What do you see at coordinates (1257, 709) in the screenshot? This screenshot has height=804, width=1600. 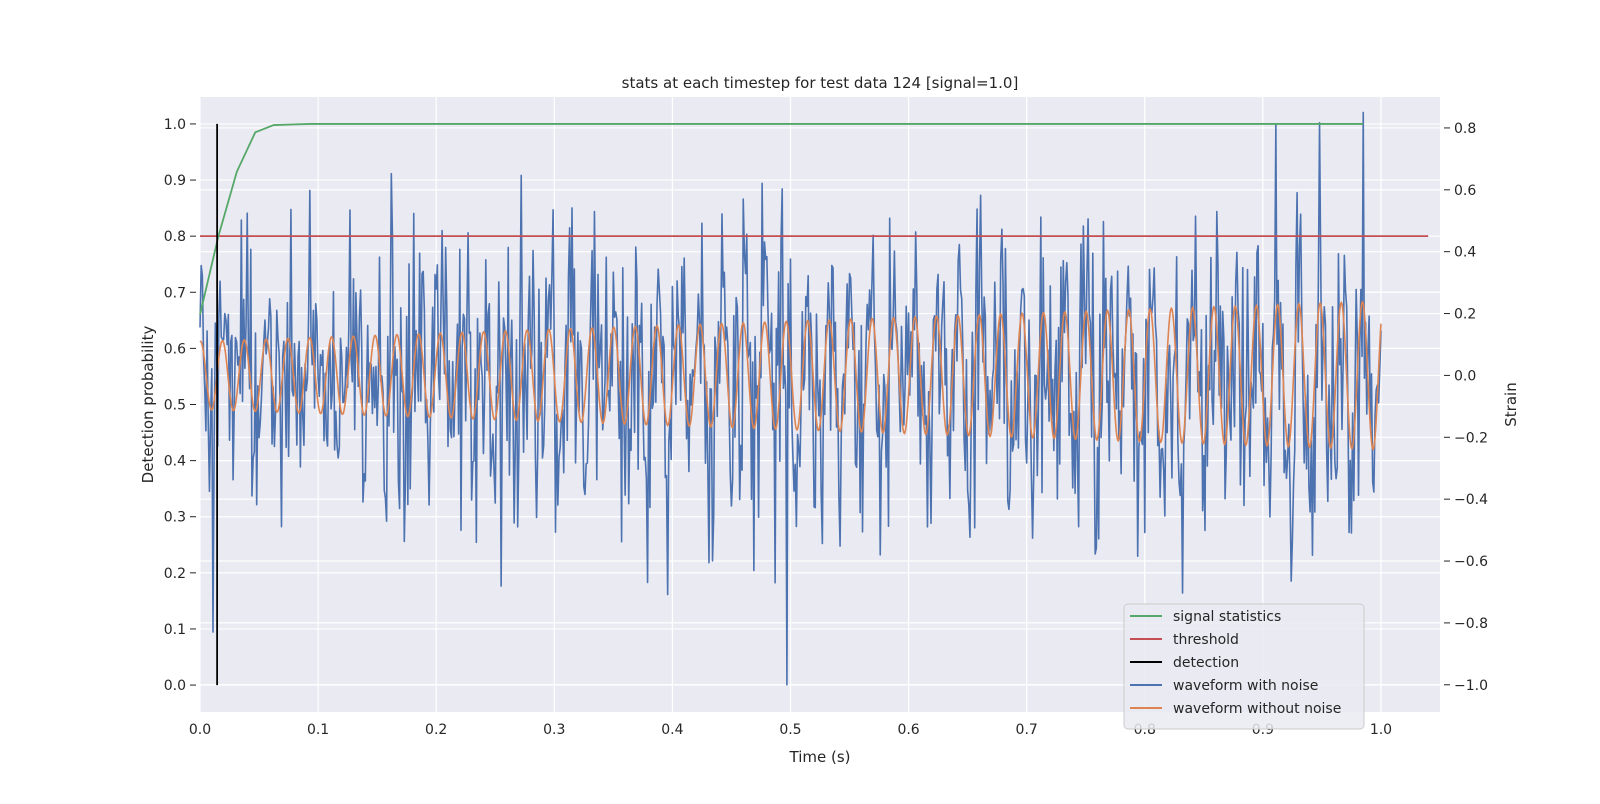 I see `legend-entry: waveform without noise` at bounding box center [1257, 709].